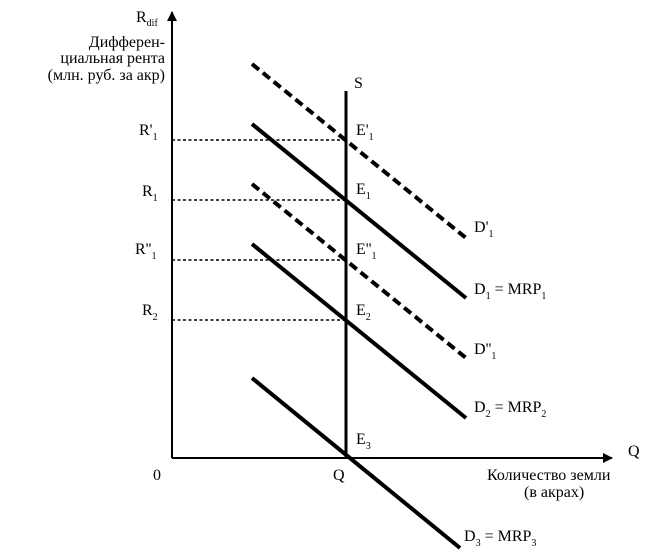 The image size is (647, 560). What do you see at coordinates (500, 538) in the screenshot?
I see `demand-label-d3: D3 = MRP3` at bounding box center [500, 538].